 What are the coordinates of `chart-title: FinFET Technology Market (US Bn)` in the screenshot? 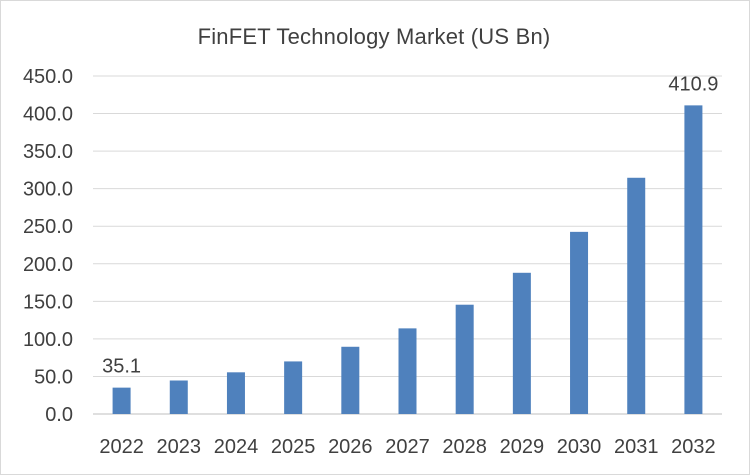 It's located at (374, 36).